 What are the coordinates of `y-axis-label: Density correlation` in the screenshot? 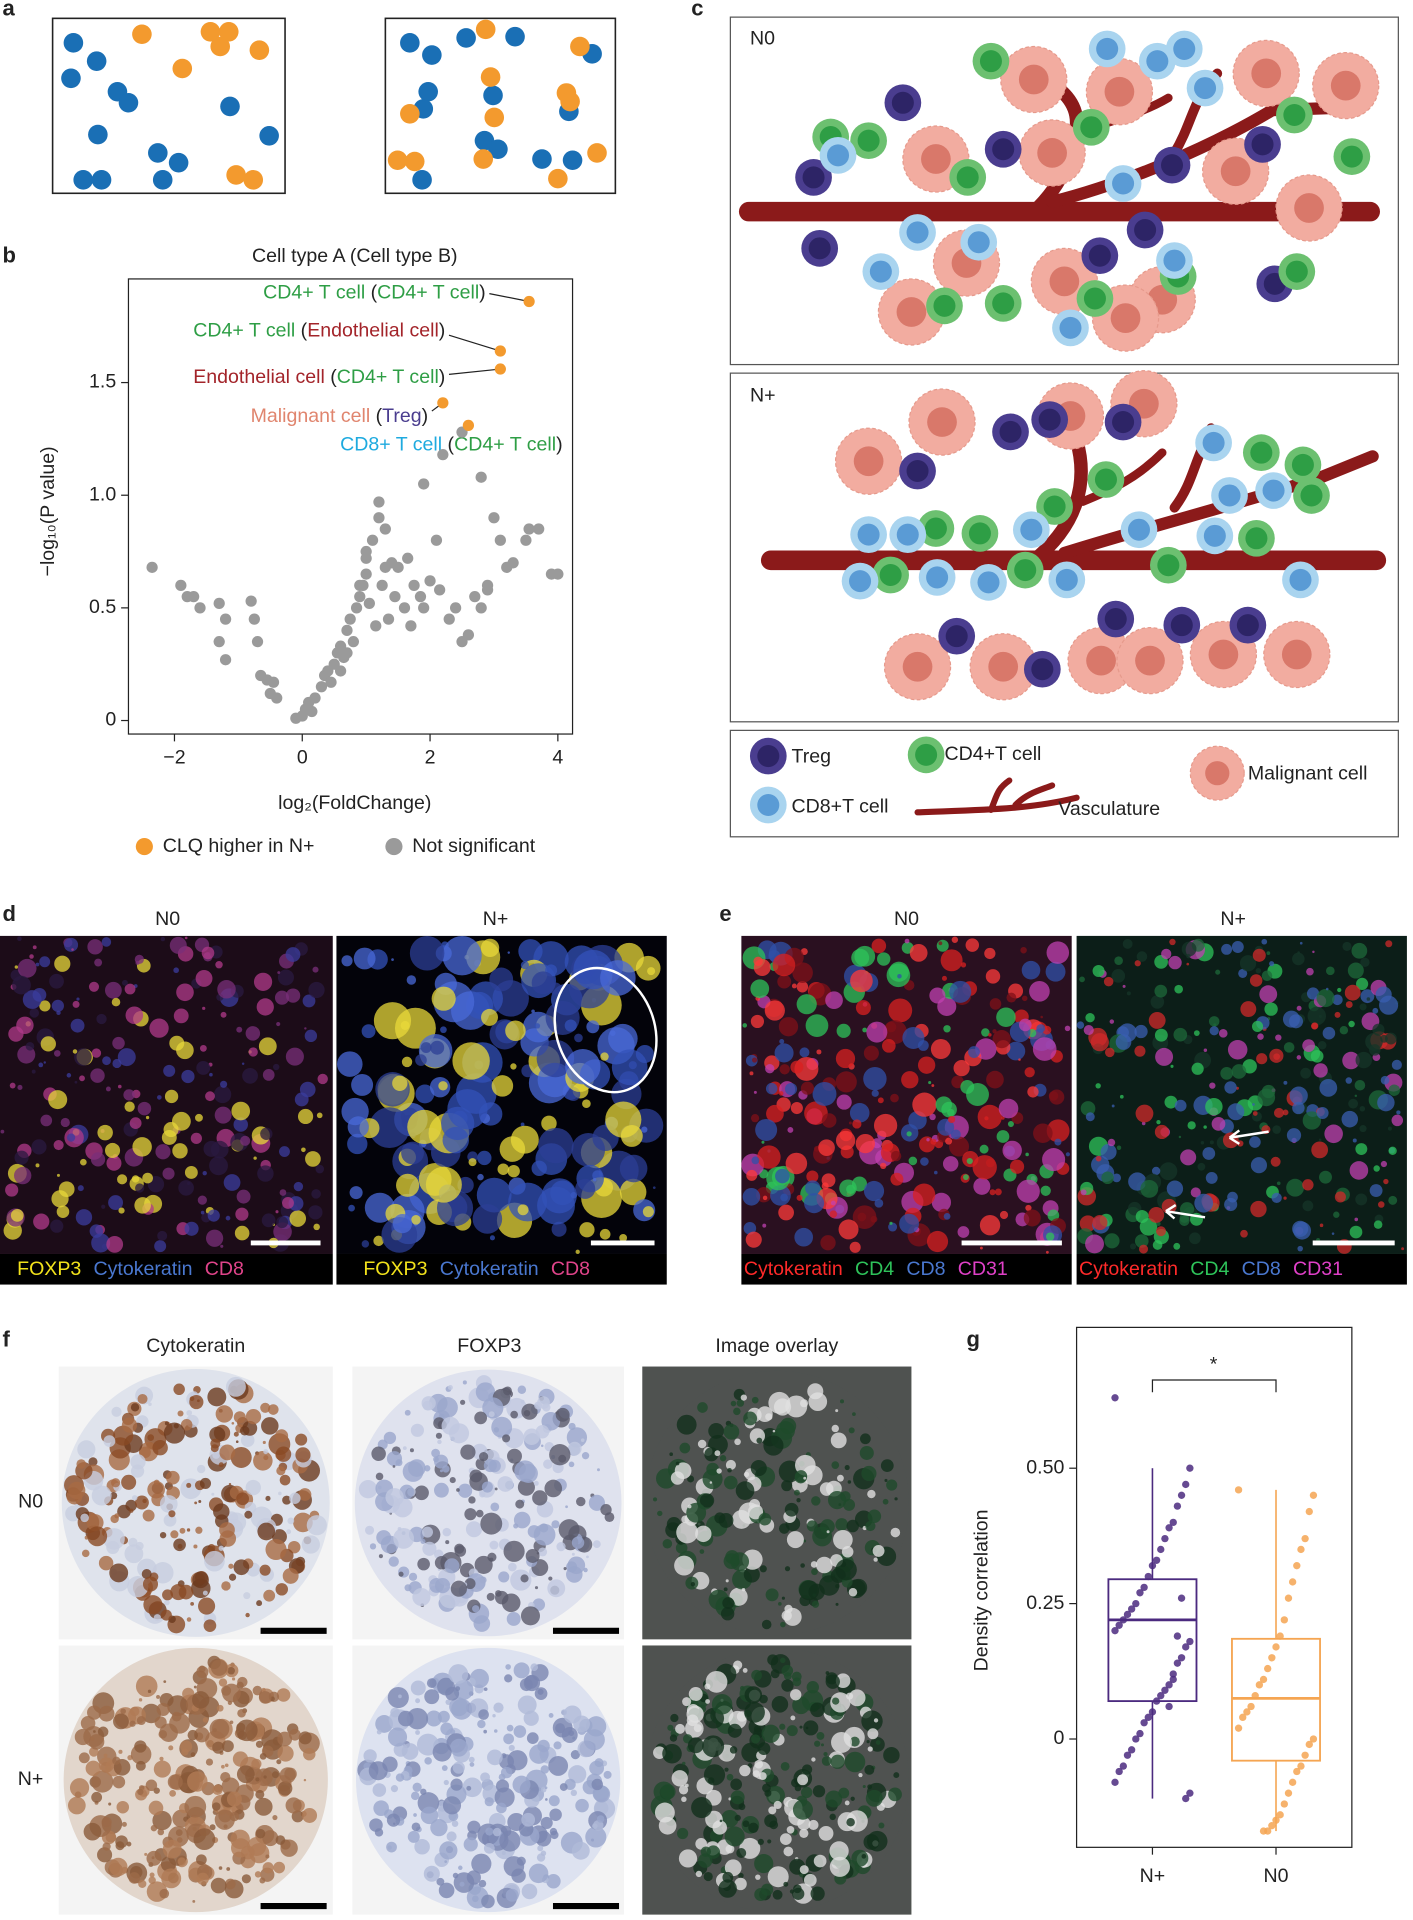 It's located at (982, 1590).